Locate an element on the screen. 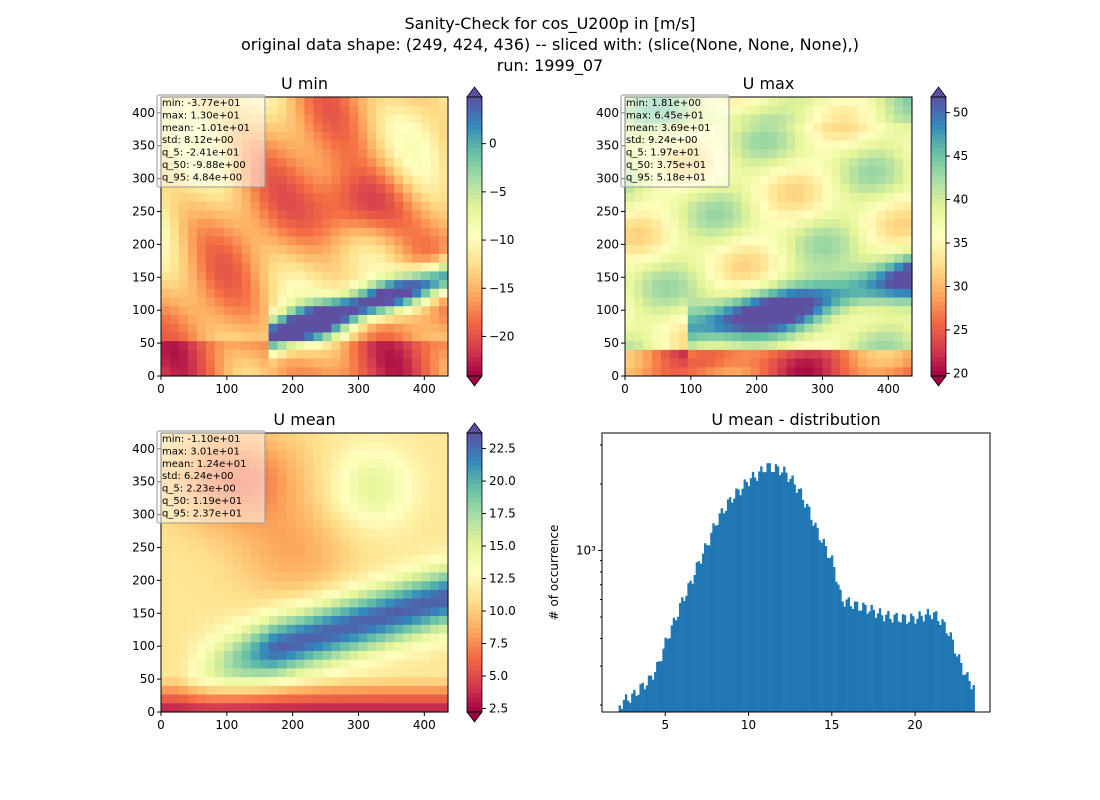 Image resolution: width=1100 pixels, height=800 pixels. stats-line: q_50: -9.88e+00 is located at coordinates (204, 165).